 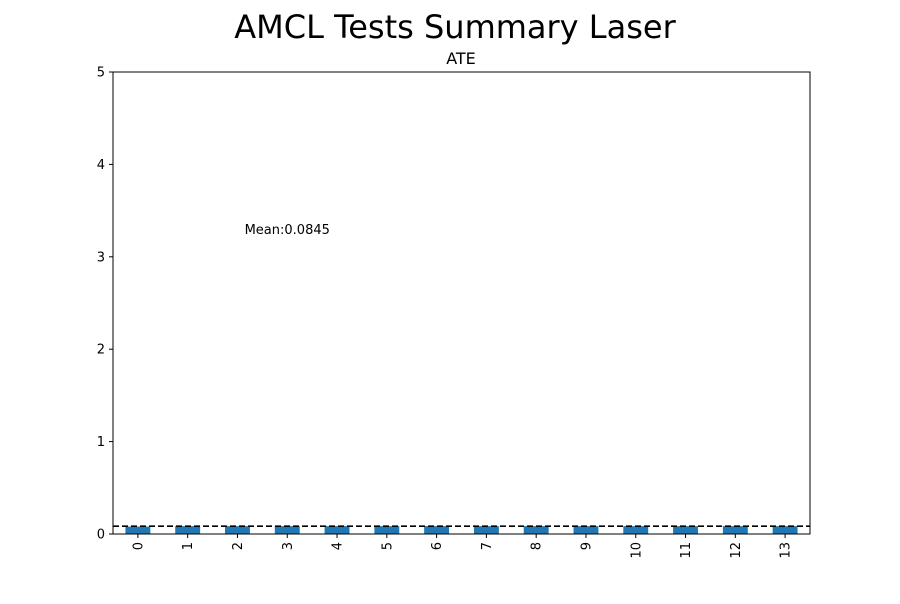 What do you see at coordinates (101, 165) in the screenshot?
I see `y-tick-label: 4` at bounding box center [101, 165].